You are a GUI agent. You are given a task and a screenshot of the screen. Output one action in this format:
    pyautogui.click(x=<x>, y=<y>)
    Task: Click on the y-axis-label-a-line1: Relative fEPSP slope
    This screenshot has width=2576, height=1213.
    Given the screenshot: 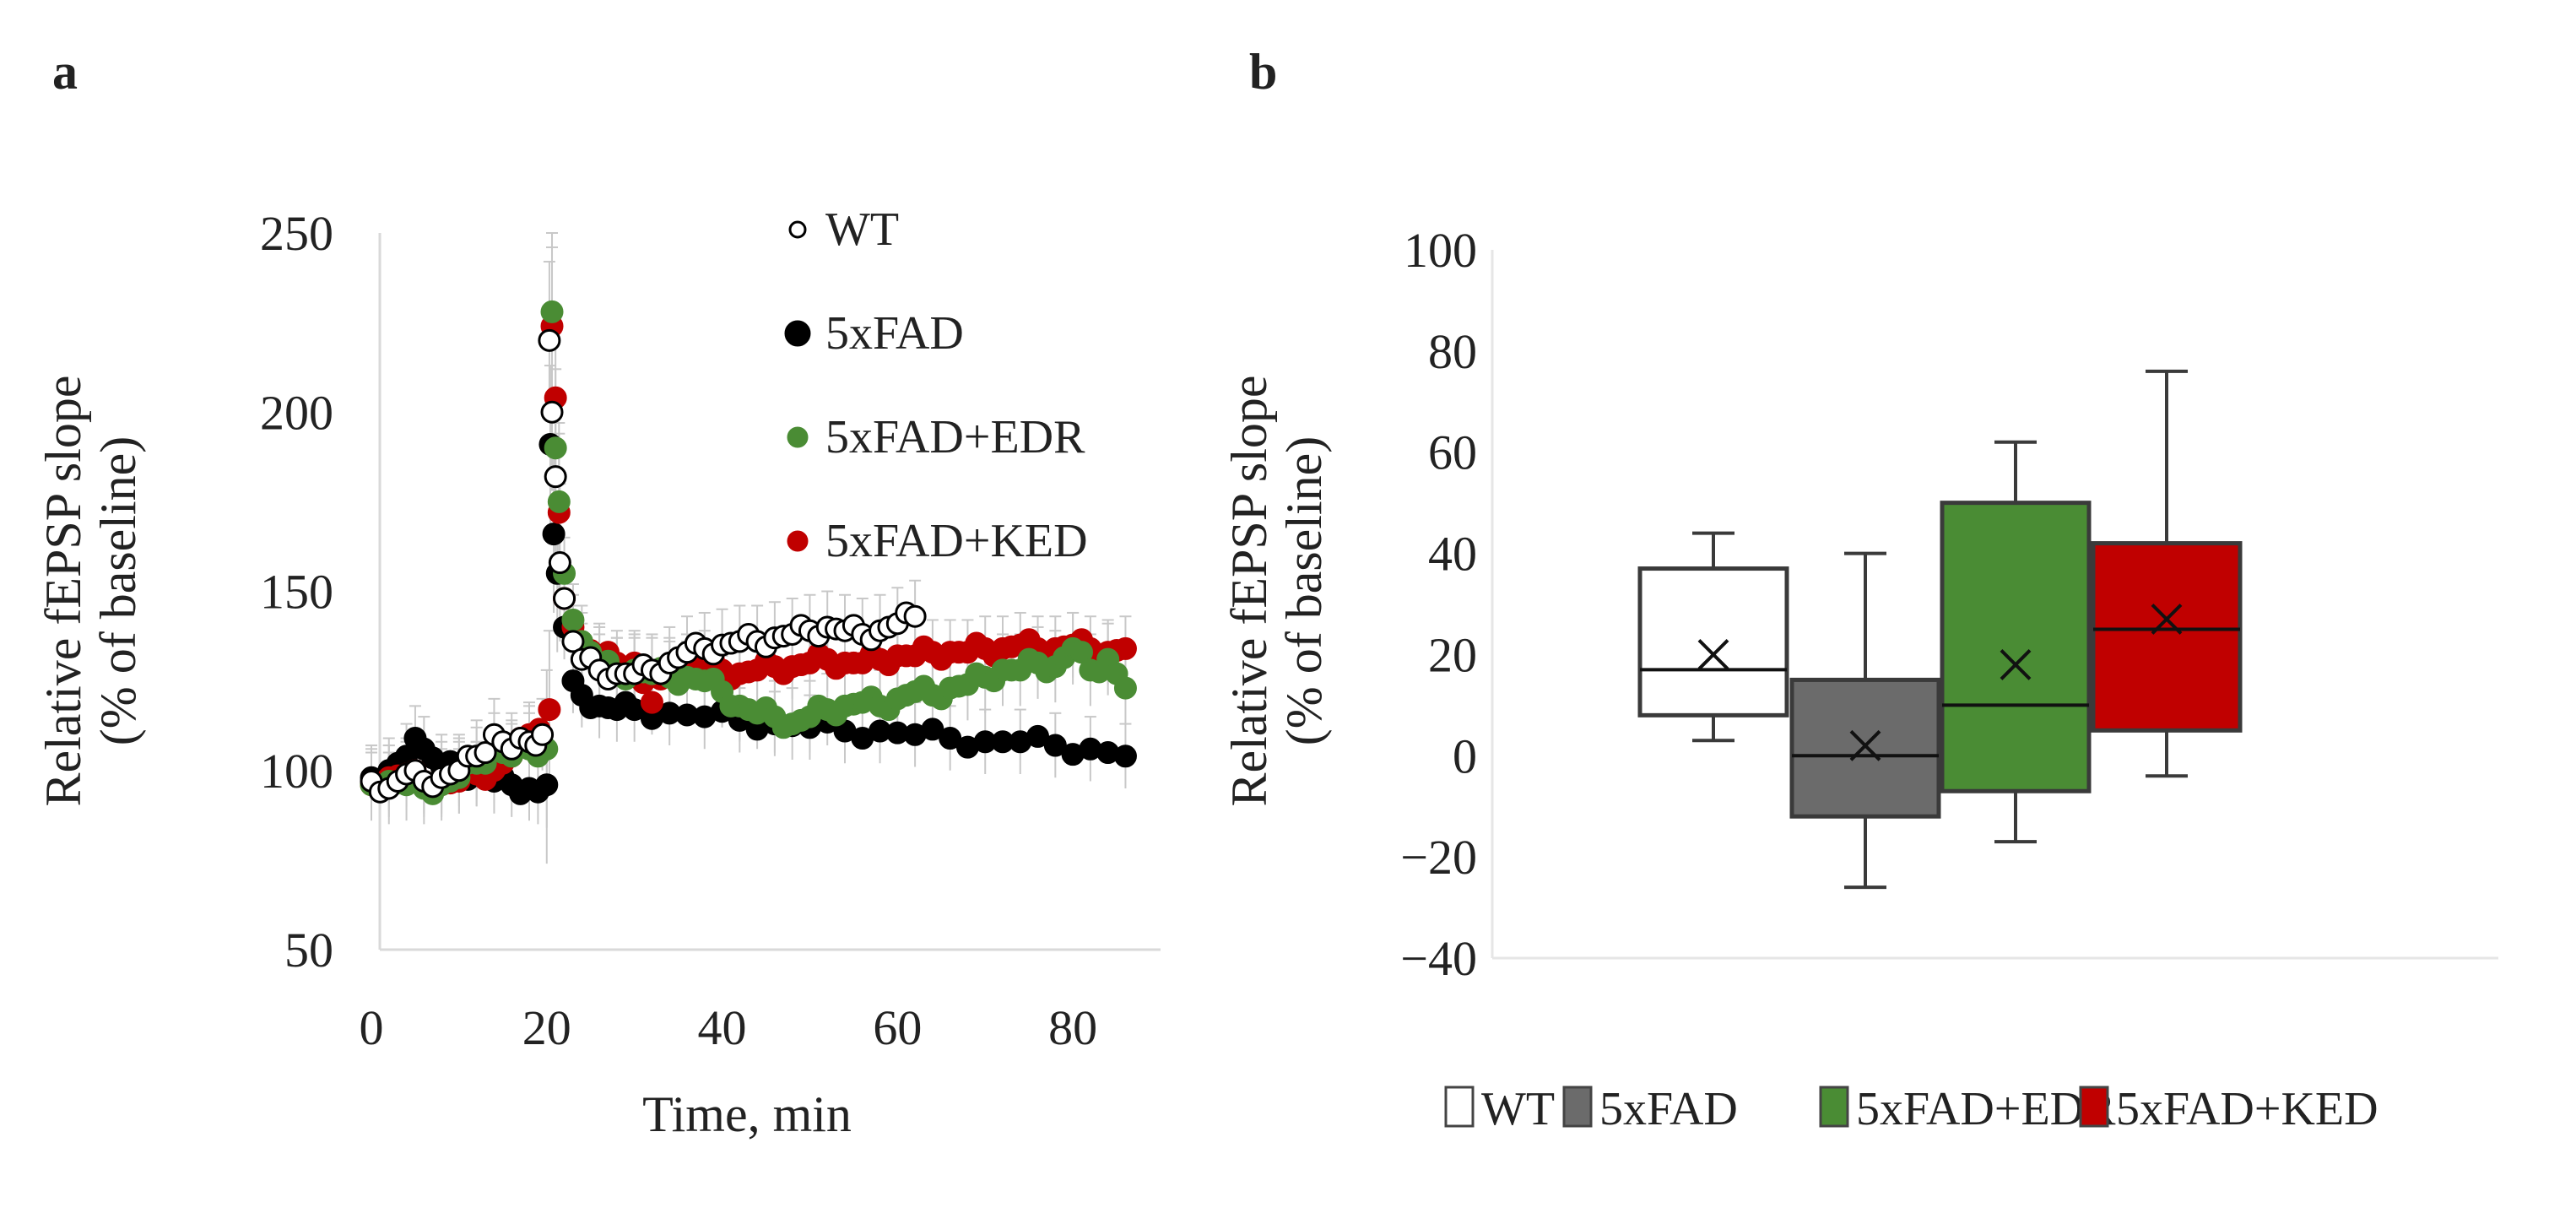 What is the action you would take?
    pyautogui.click(x=63, y=590)
    